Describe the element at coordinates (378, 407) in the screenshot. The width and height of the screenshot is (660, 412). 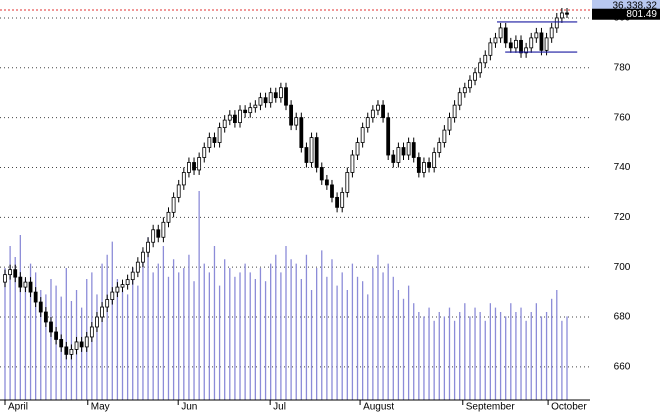
I see `x-tick-label: August` at that location.